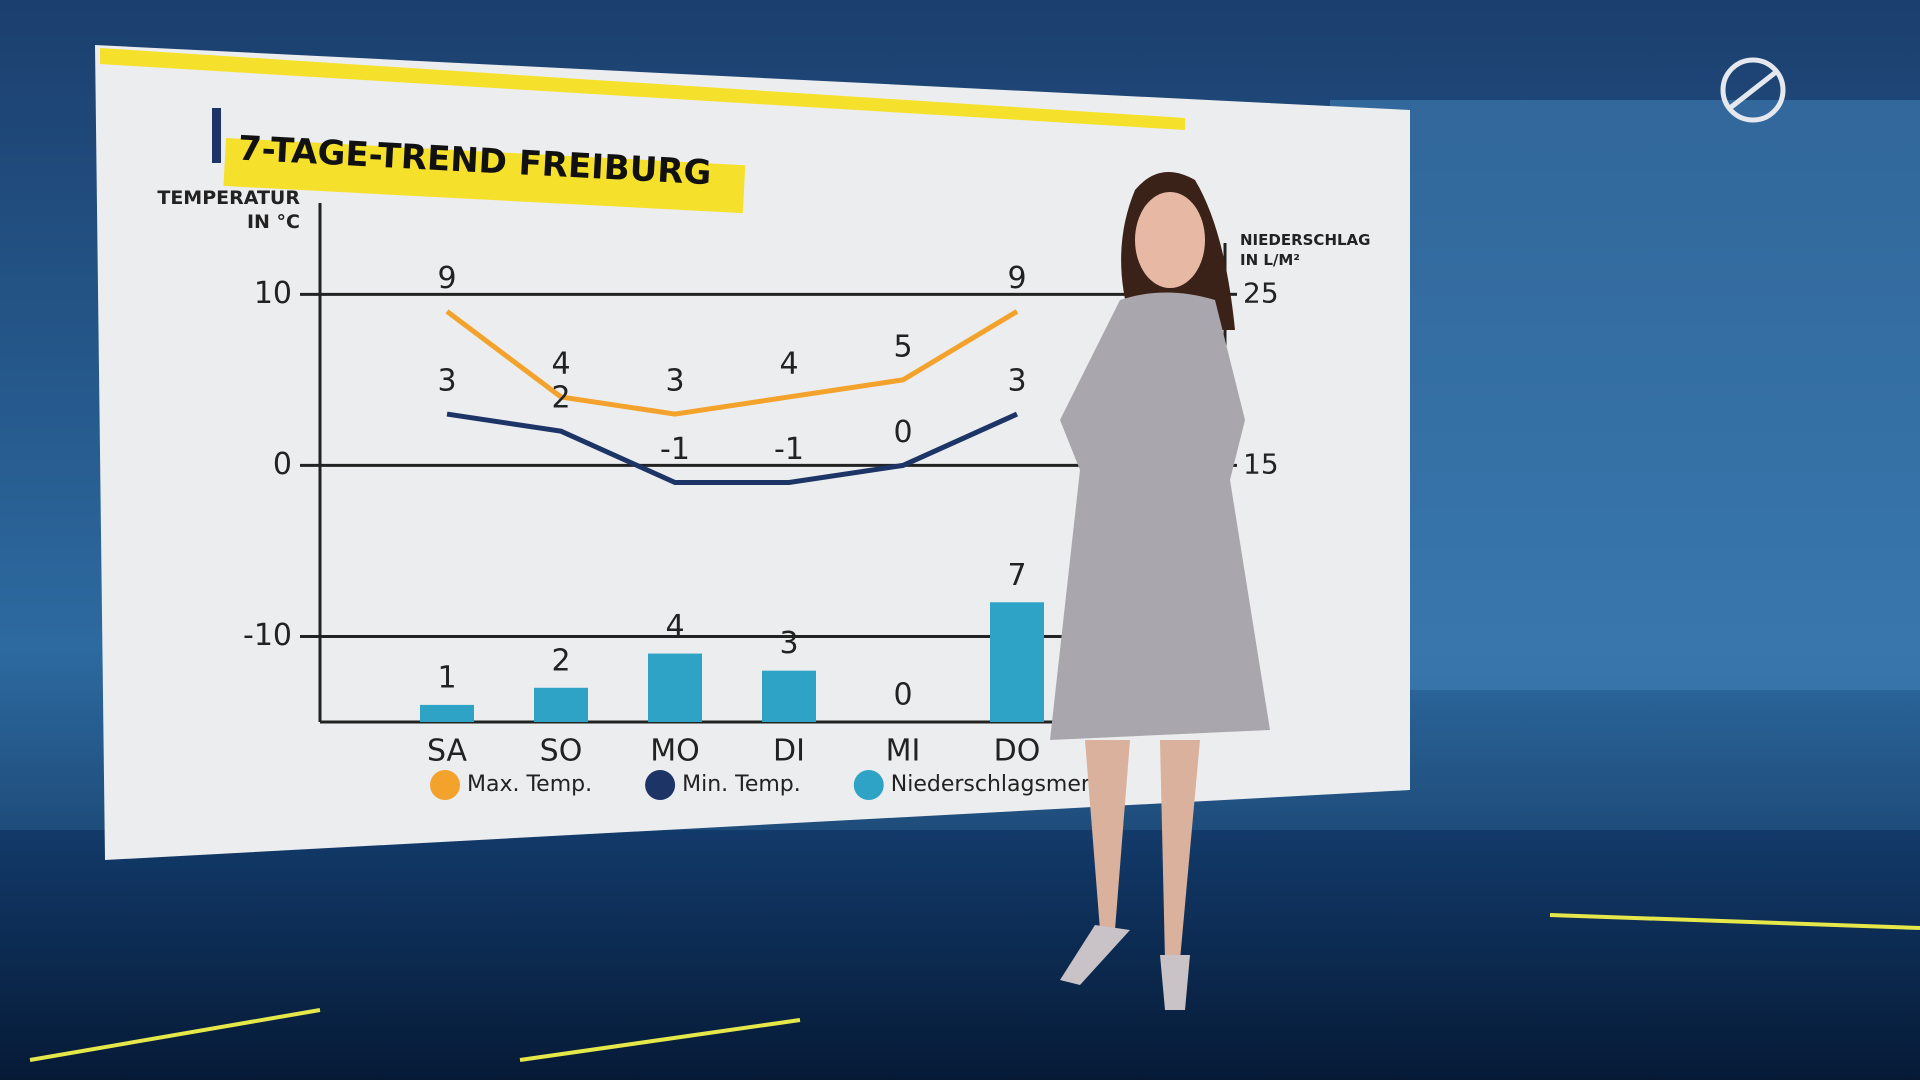  What do you see at coordinates (903, 751) in the screenshot?
I see `x-tick-label: MI` at bounding box center [903, 751].